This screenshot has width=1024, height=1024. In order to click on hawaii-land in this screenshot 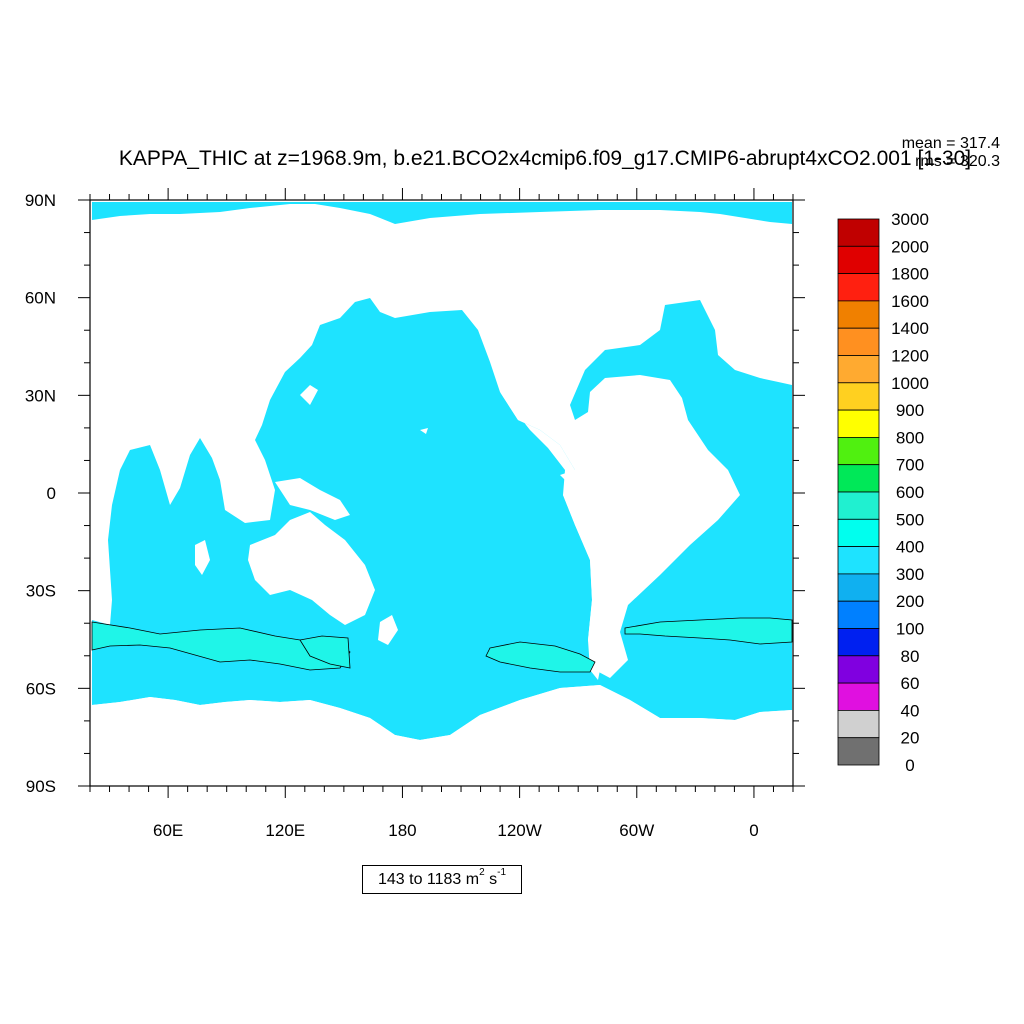, I will do `click(424, 431)`.